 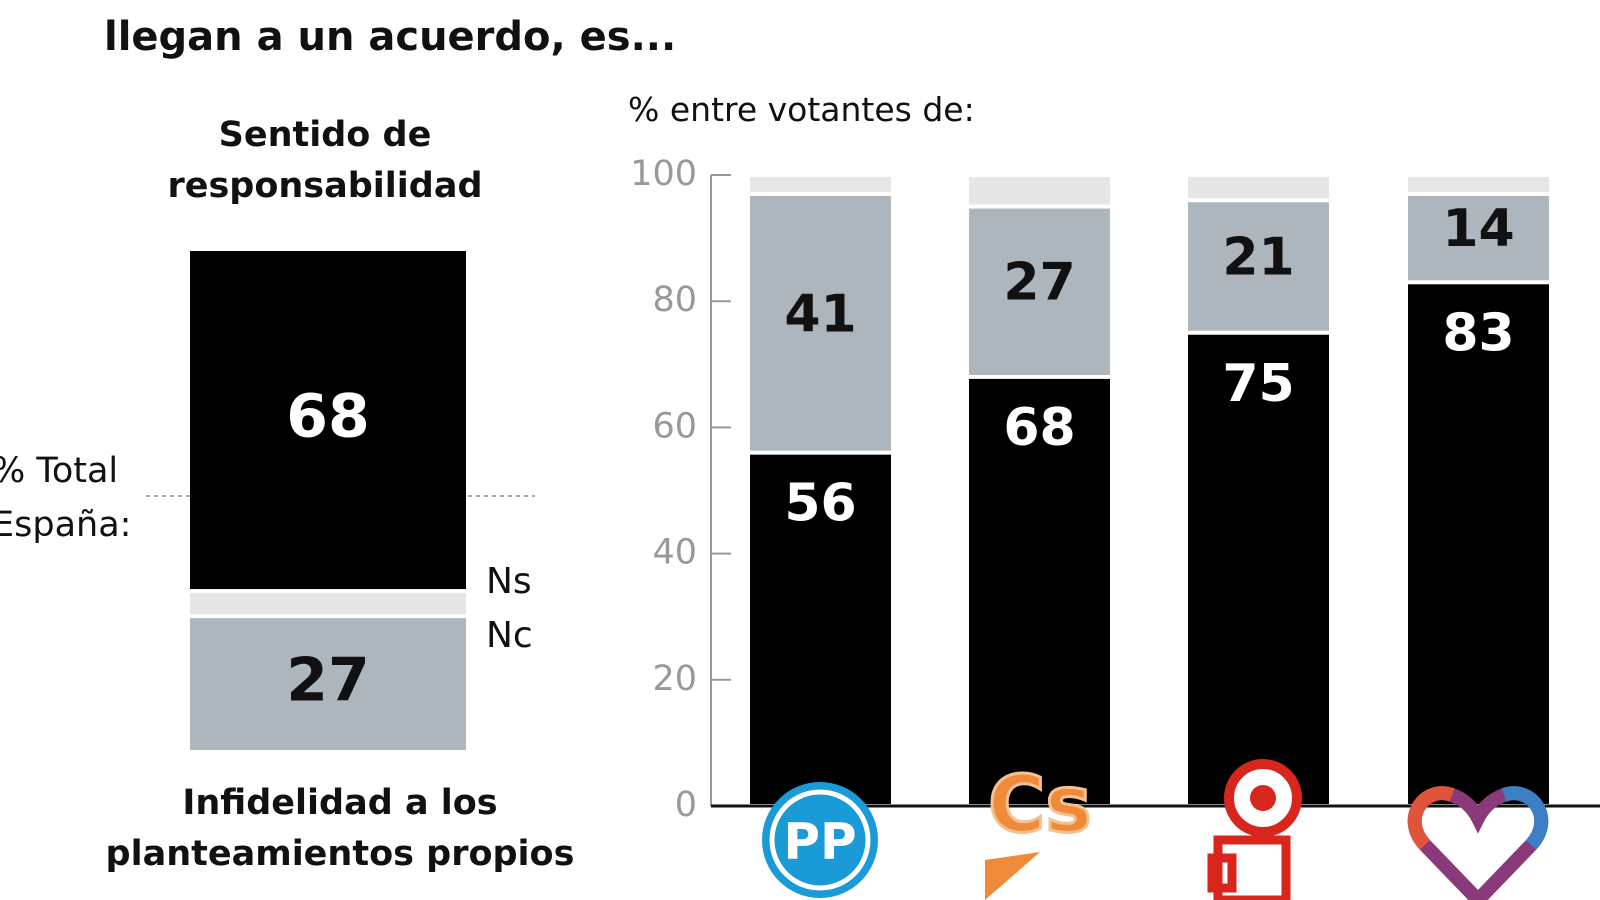 What do you see at coordinates (1258, 384) in the screenshot?
I see `value-label: 75` at bounding box center [1258, 384].